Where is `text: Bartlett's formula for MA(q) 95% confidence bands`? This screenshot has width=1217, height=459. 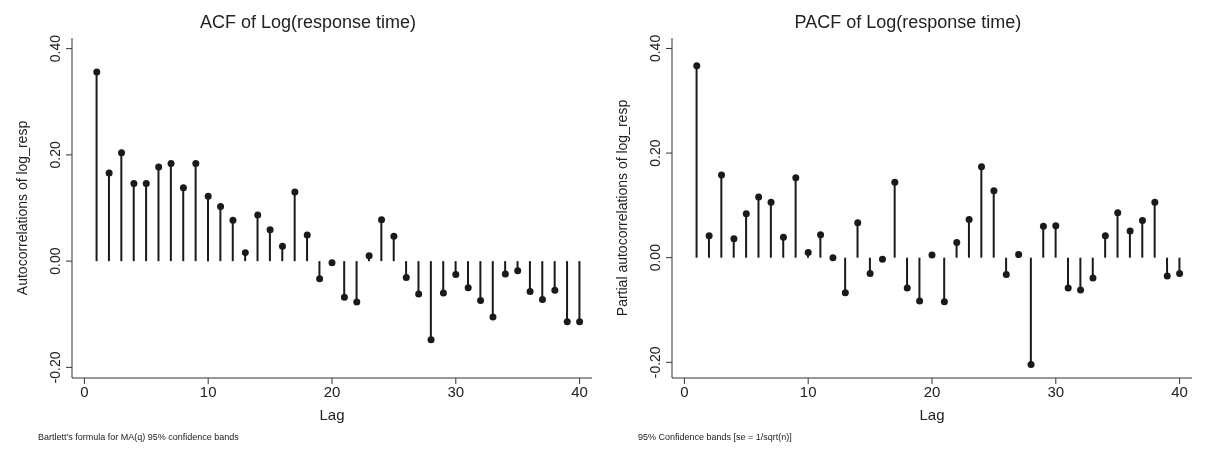
text: Bartlett's formula for MA(q) 95% confidence bands is located at coordinates (138, 437).